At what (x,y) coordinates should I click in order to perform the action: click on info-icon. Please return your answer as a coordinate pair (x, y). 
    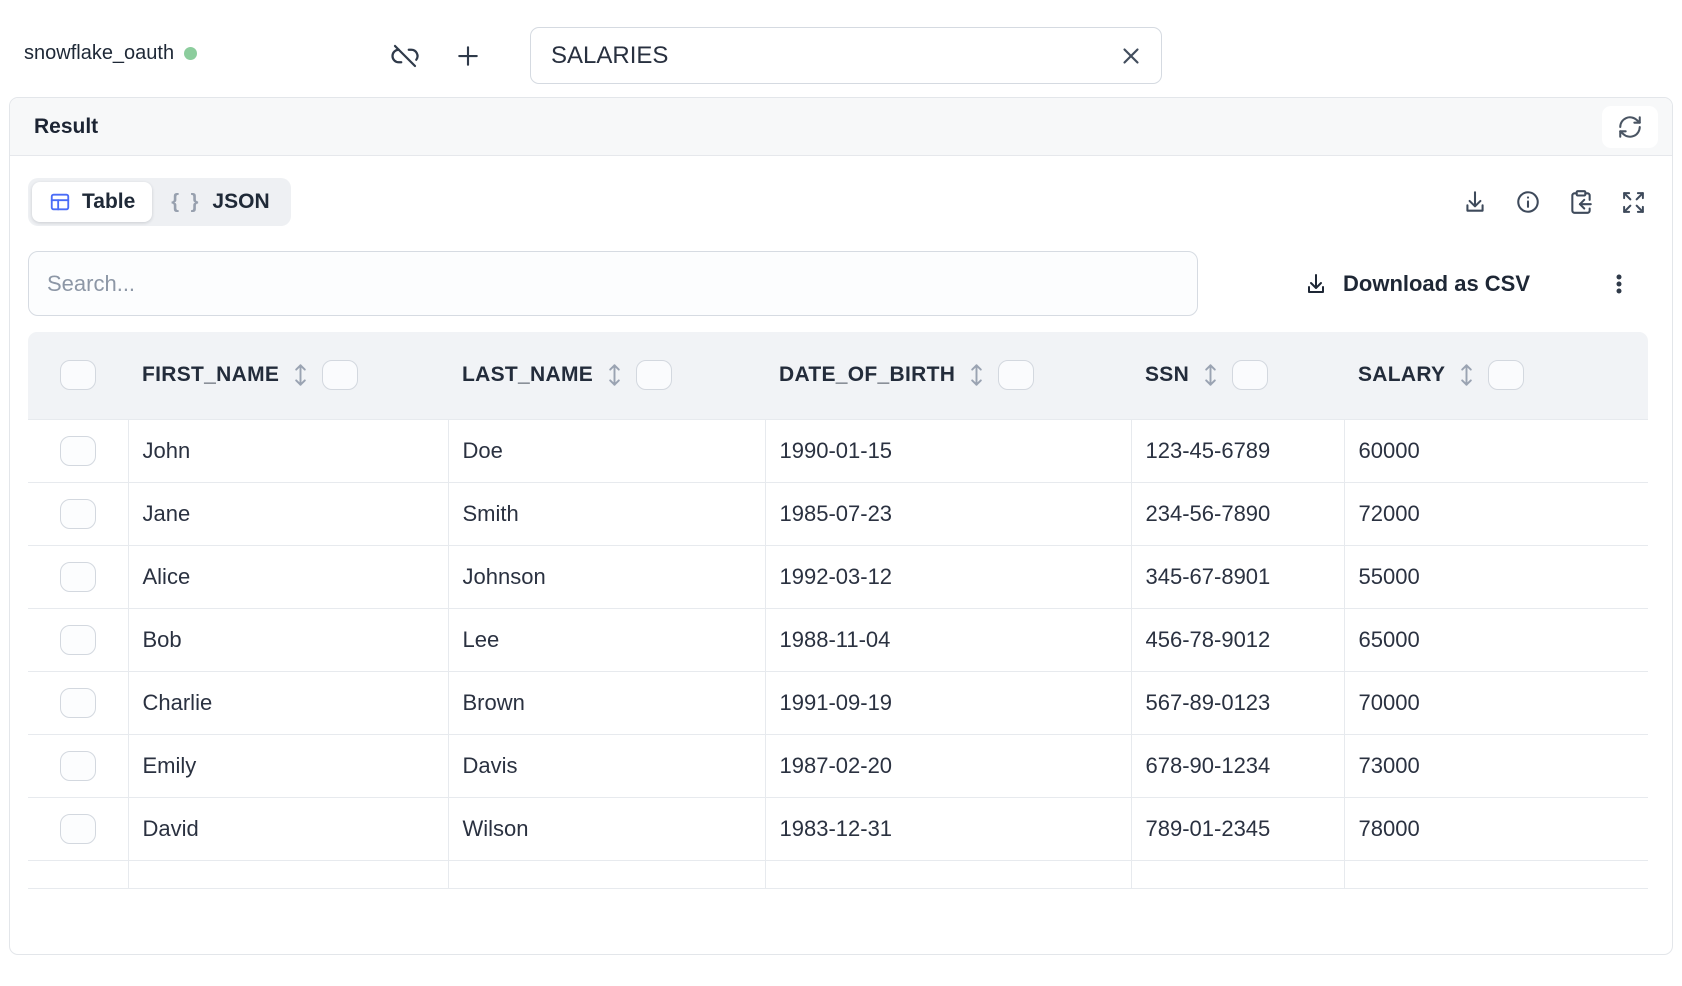
    Looking at the image, I should click on (1528, 202).